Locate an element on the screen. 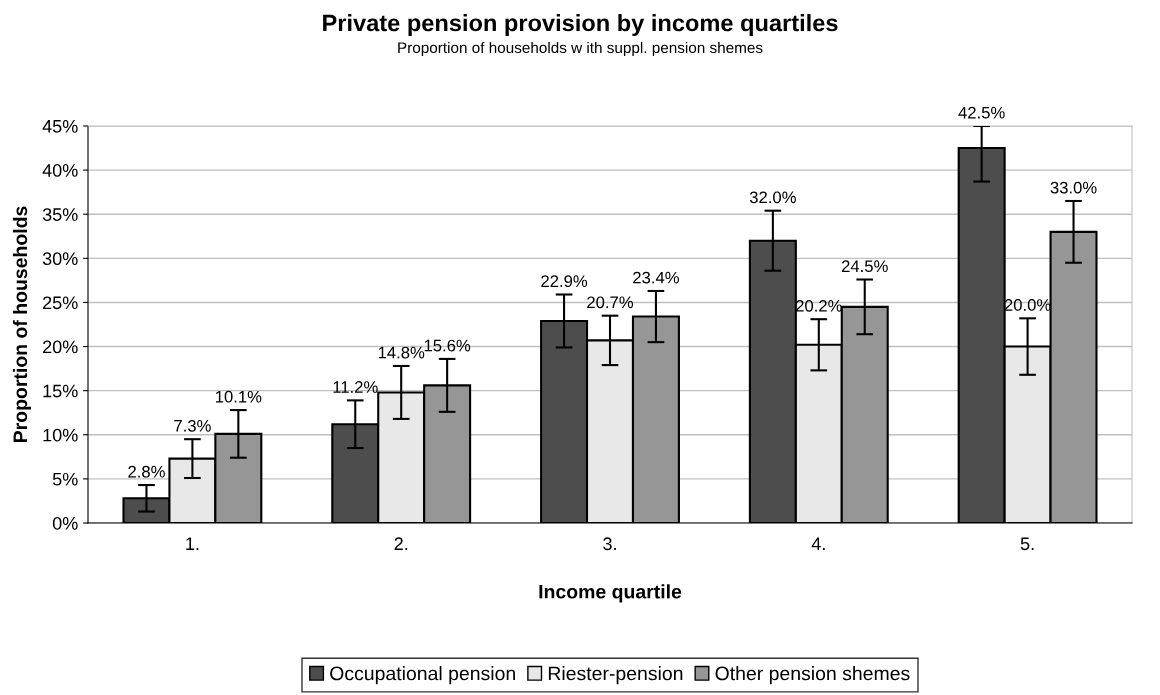  legend-label: Other pension shemes is located at coordinates (812, 675).